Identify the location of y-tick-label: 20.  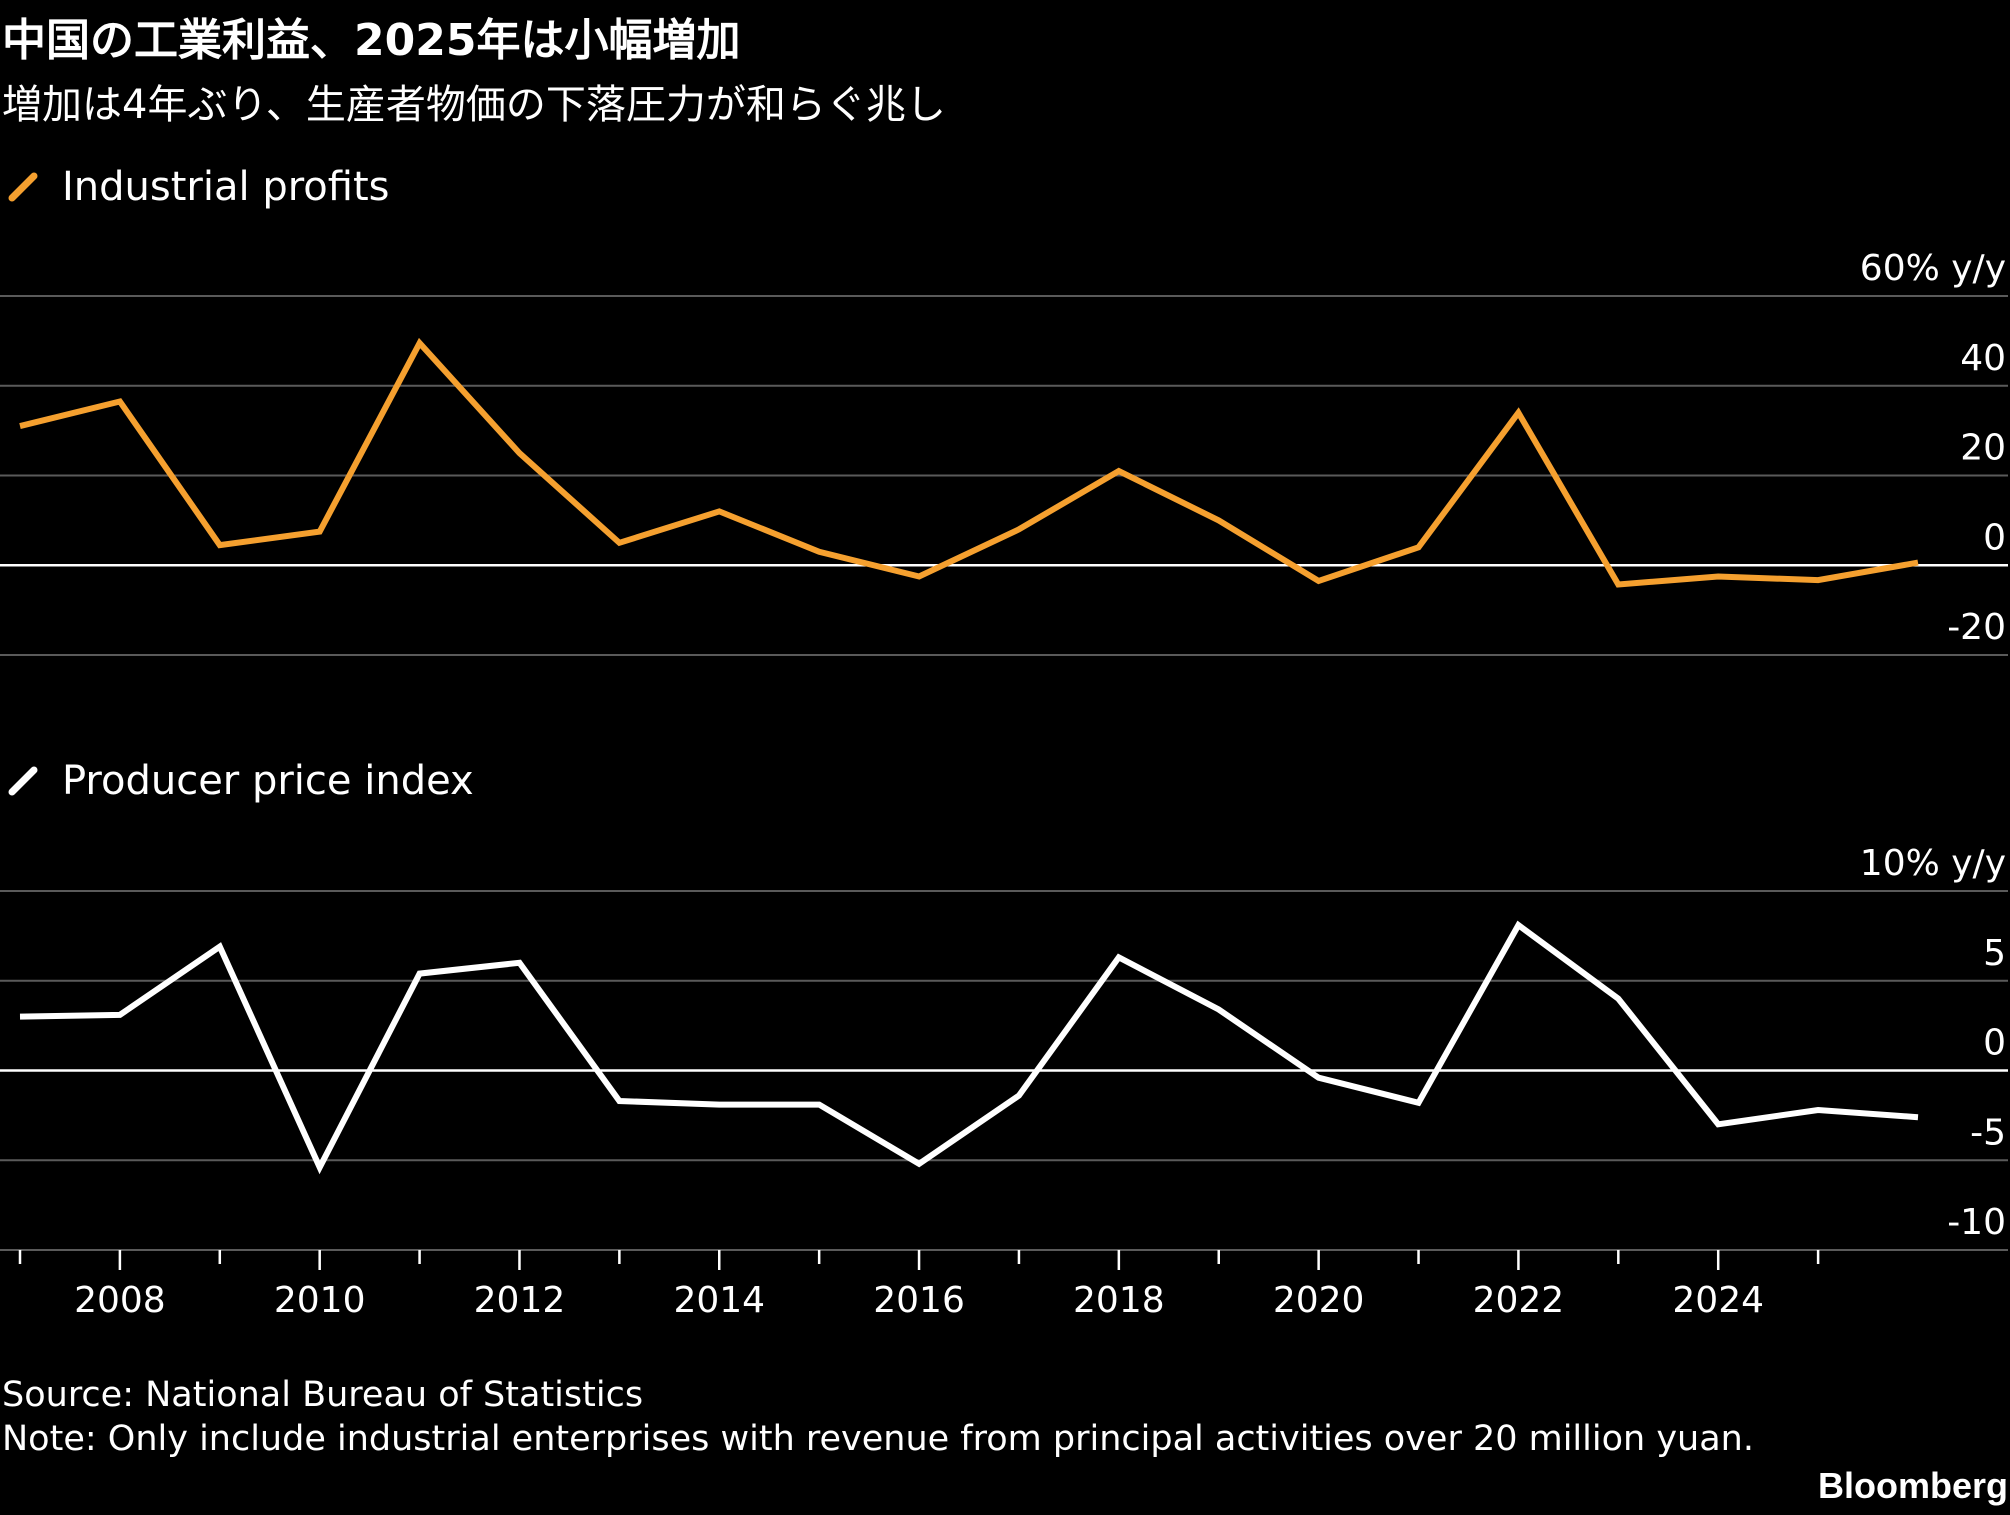
(1983, 448).